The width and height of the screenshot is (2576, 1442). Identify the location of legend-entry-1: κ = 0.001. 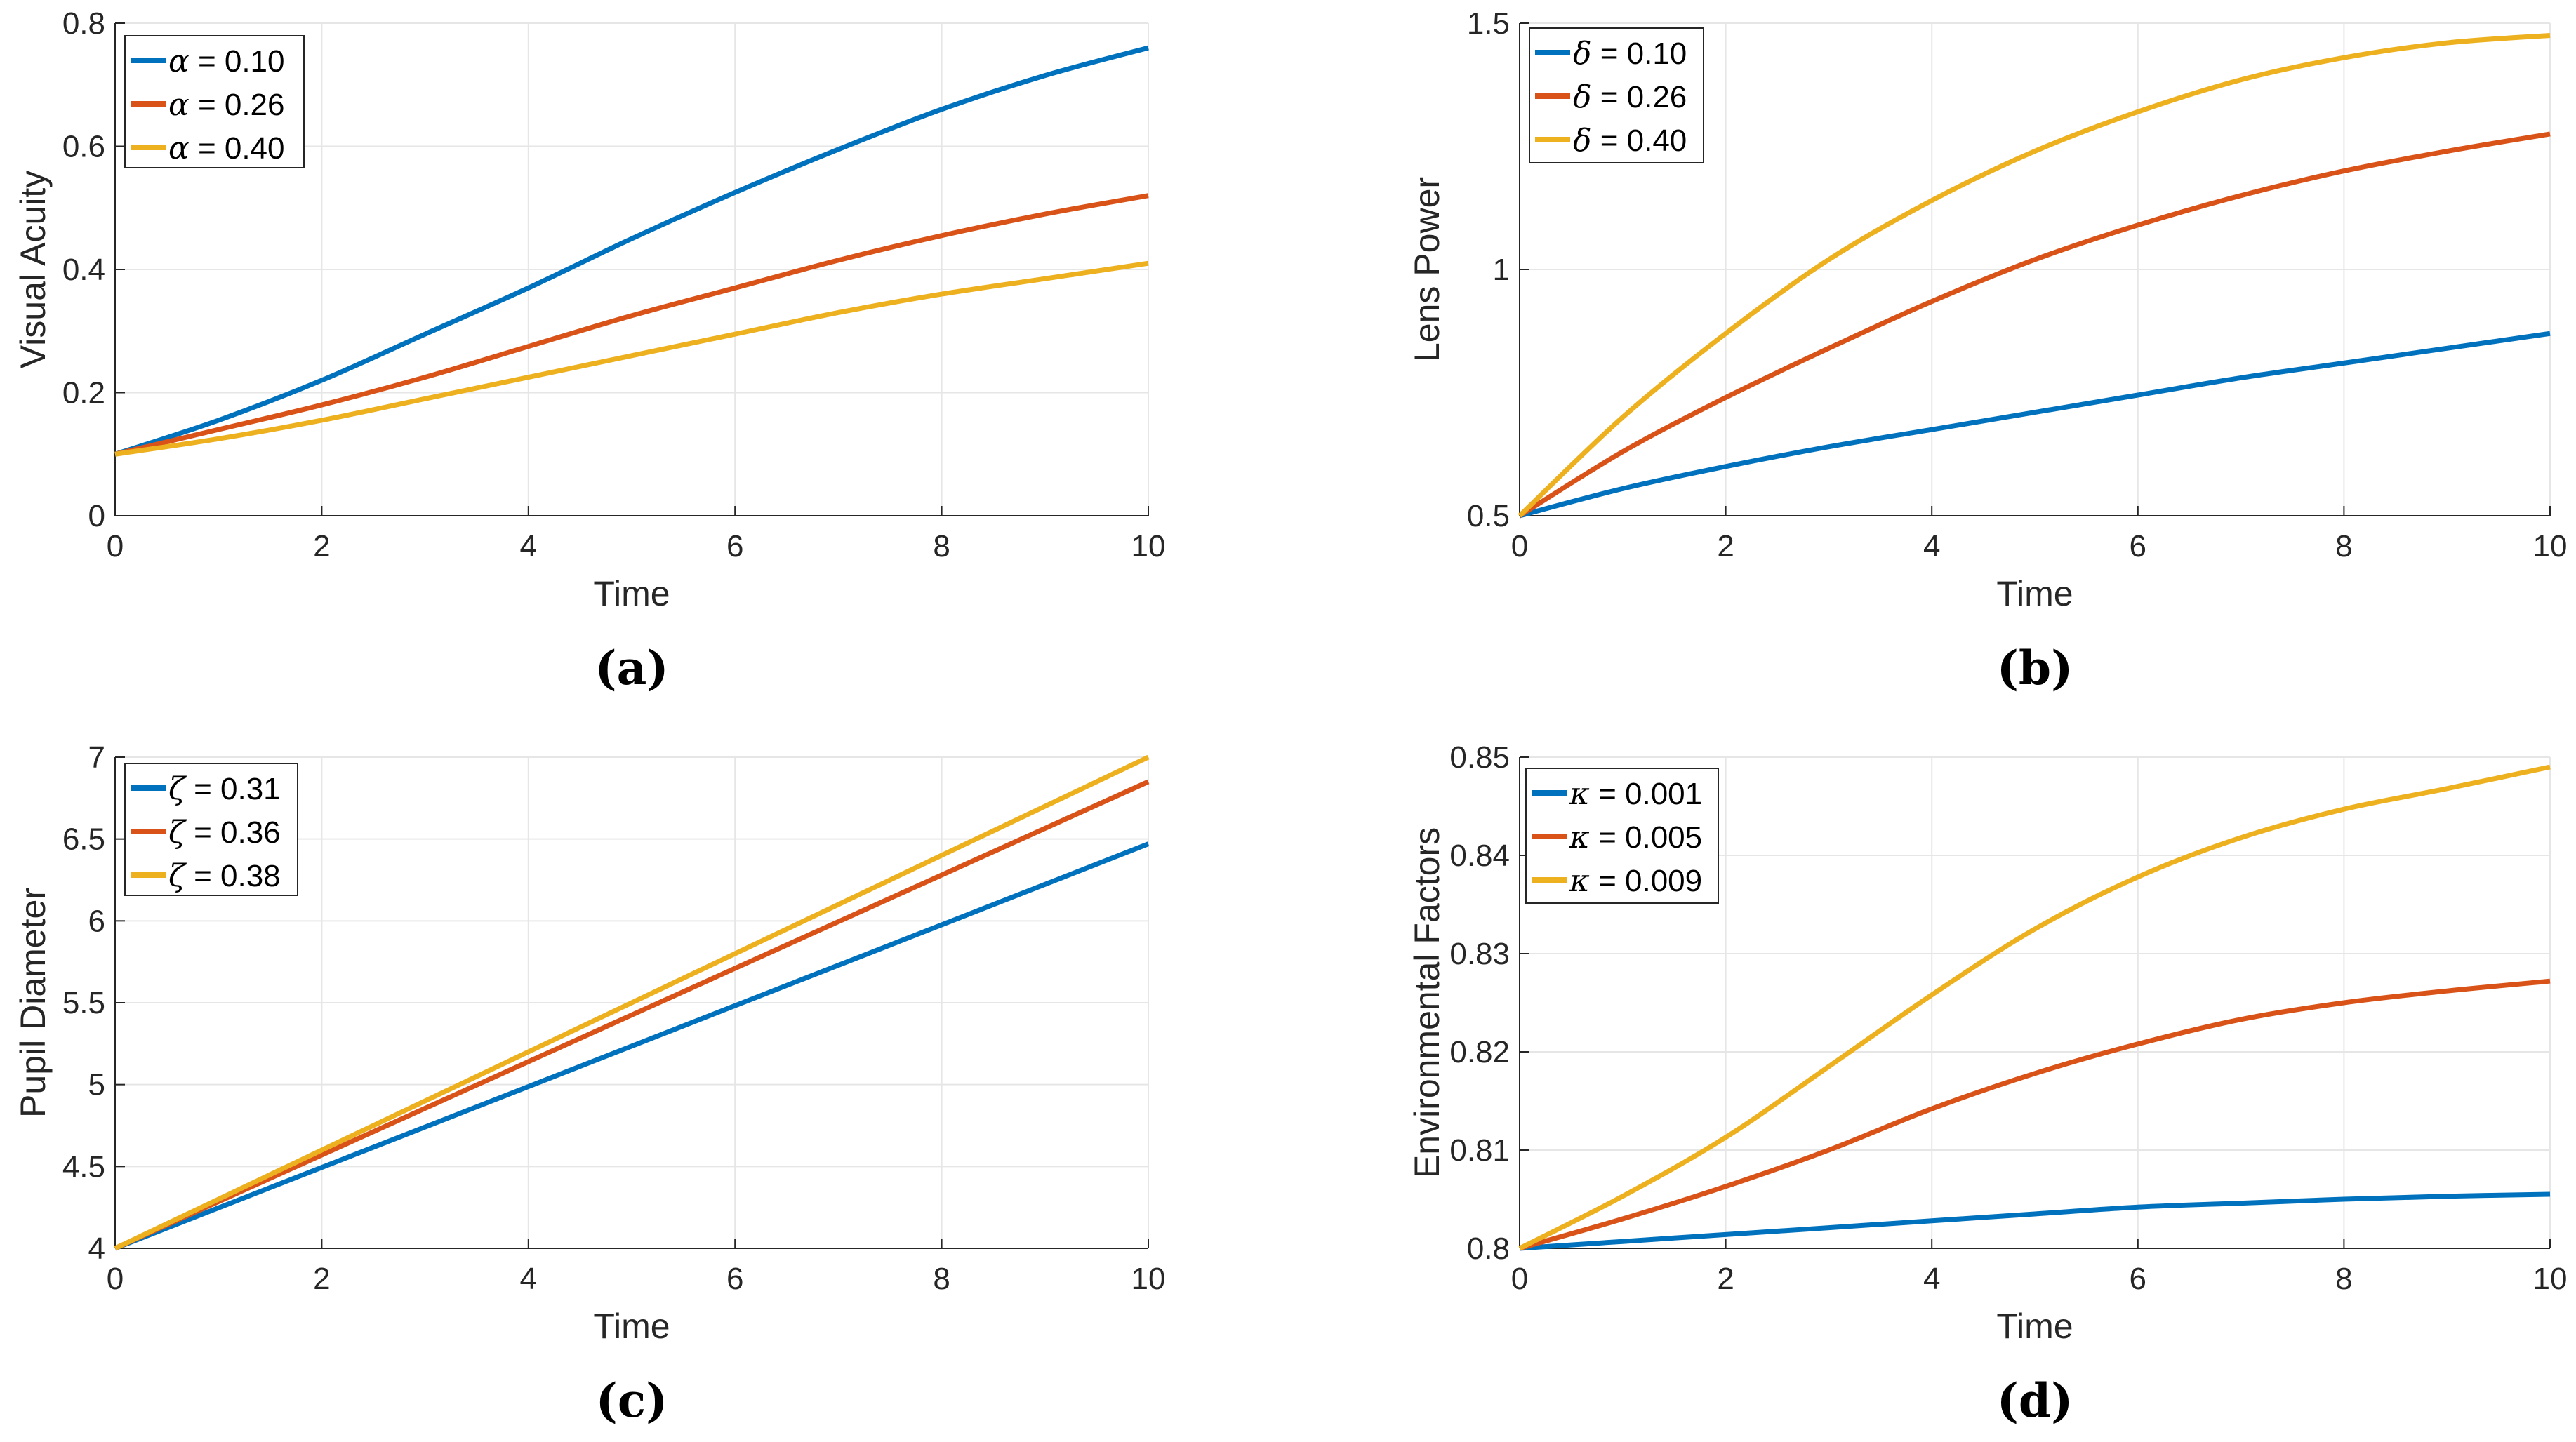
(1636, 794).